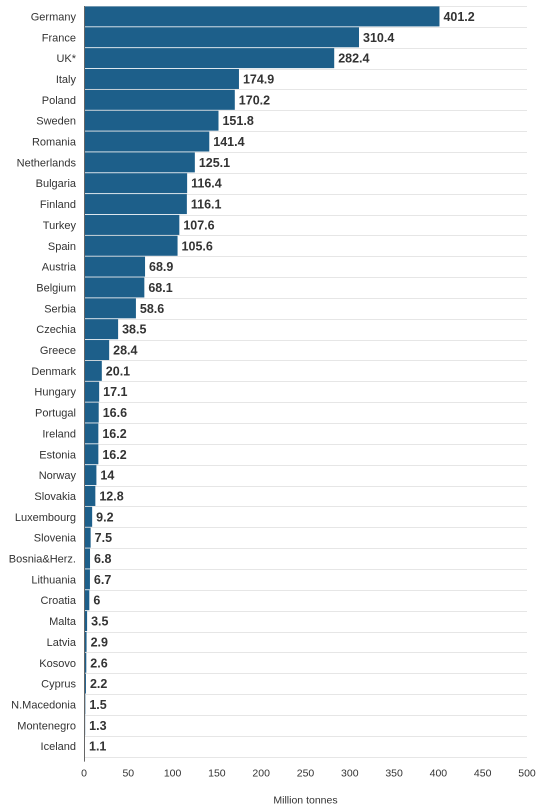 This screenshot has width=552, height=809. I want to click on value-label: 28.4, so click(125, 351).